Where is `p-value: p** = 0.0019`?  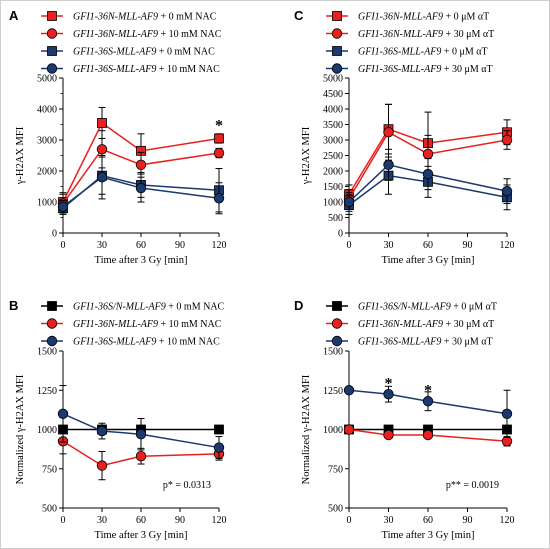
p-value: p** = 0.0019 is located at coordinates (472, 485).